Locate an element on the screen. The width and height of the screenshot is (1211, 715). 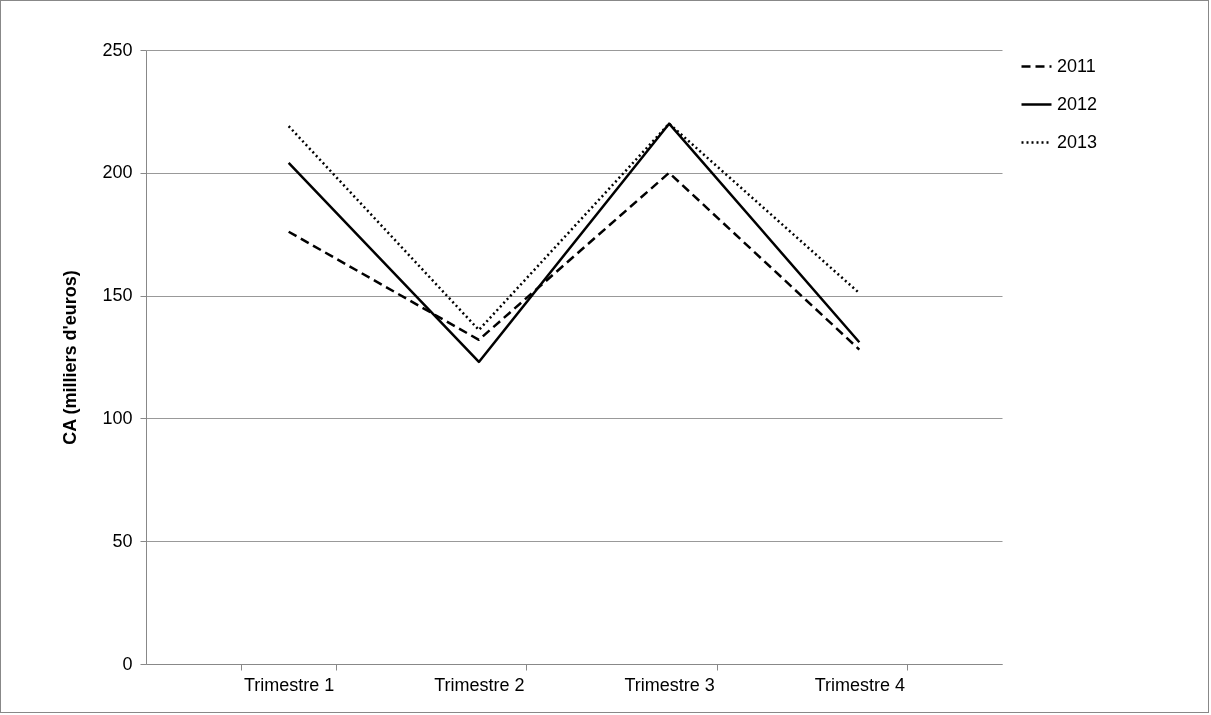
x-tick-label: Trimestre 1 is located at coordinates (289, 684).